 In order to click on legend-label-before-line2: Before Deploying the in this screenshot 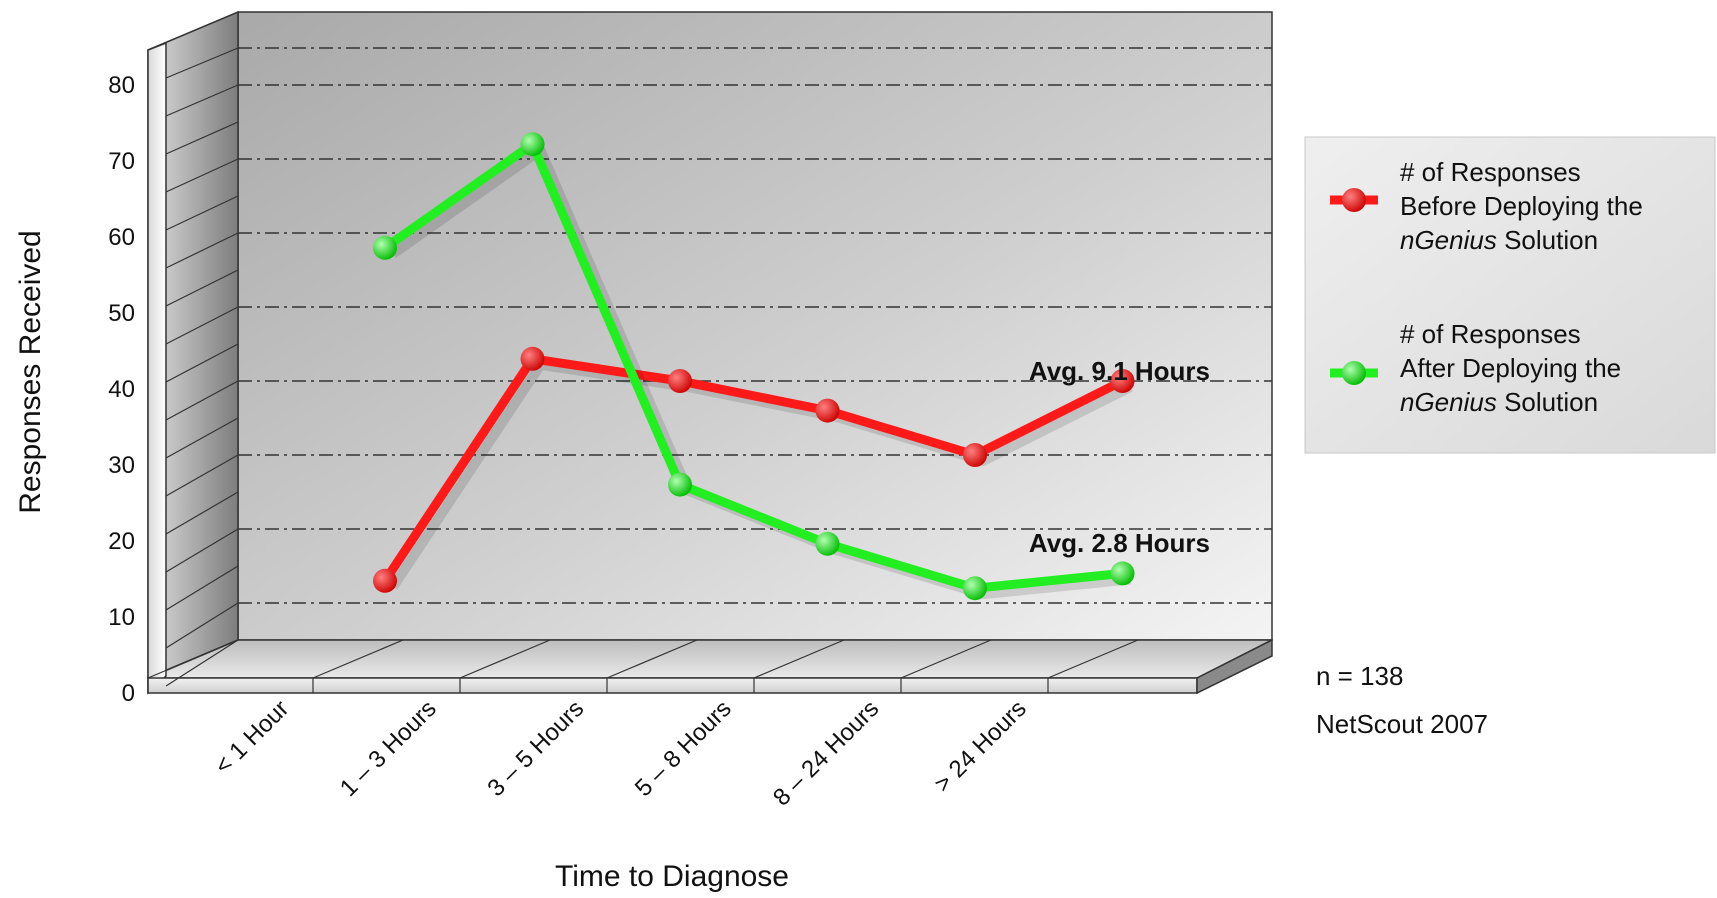, I will do `click(1521, 206)`.